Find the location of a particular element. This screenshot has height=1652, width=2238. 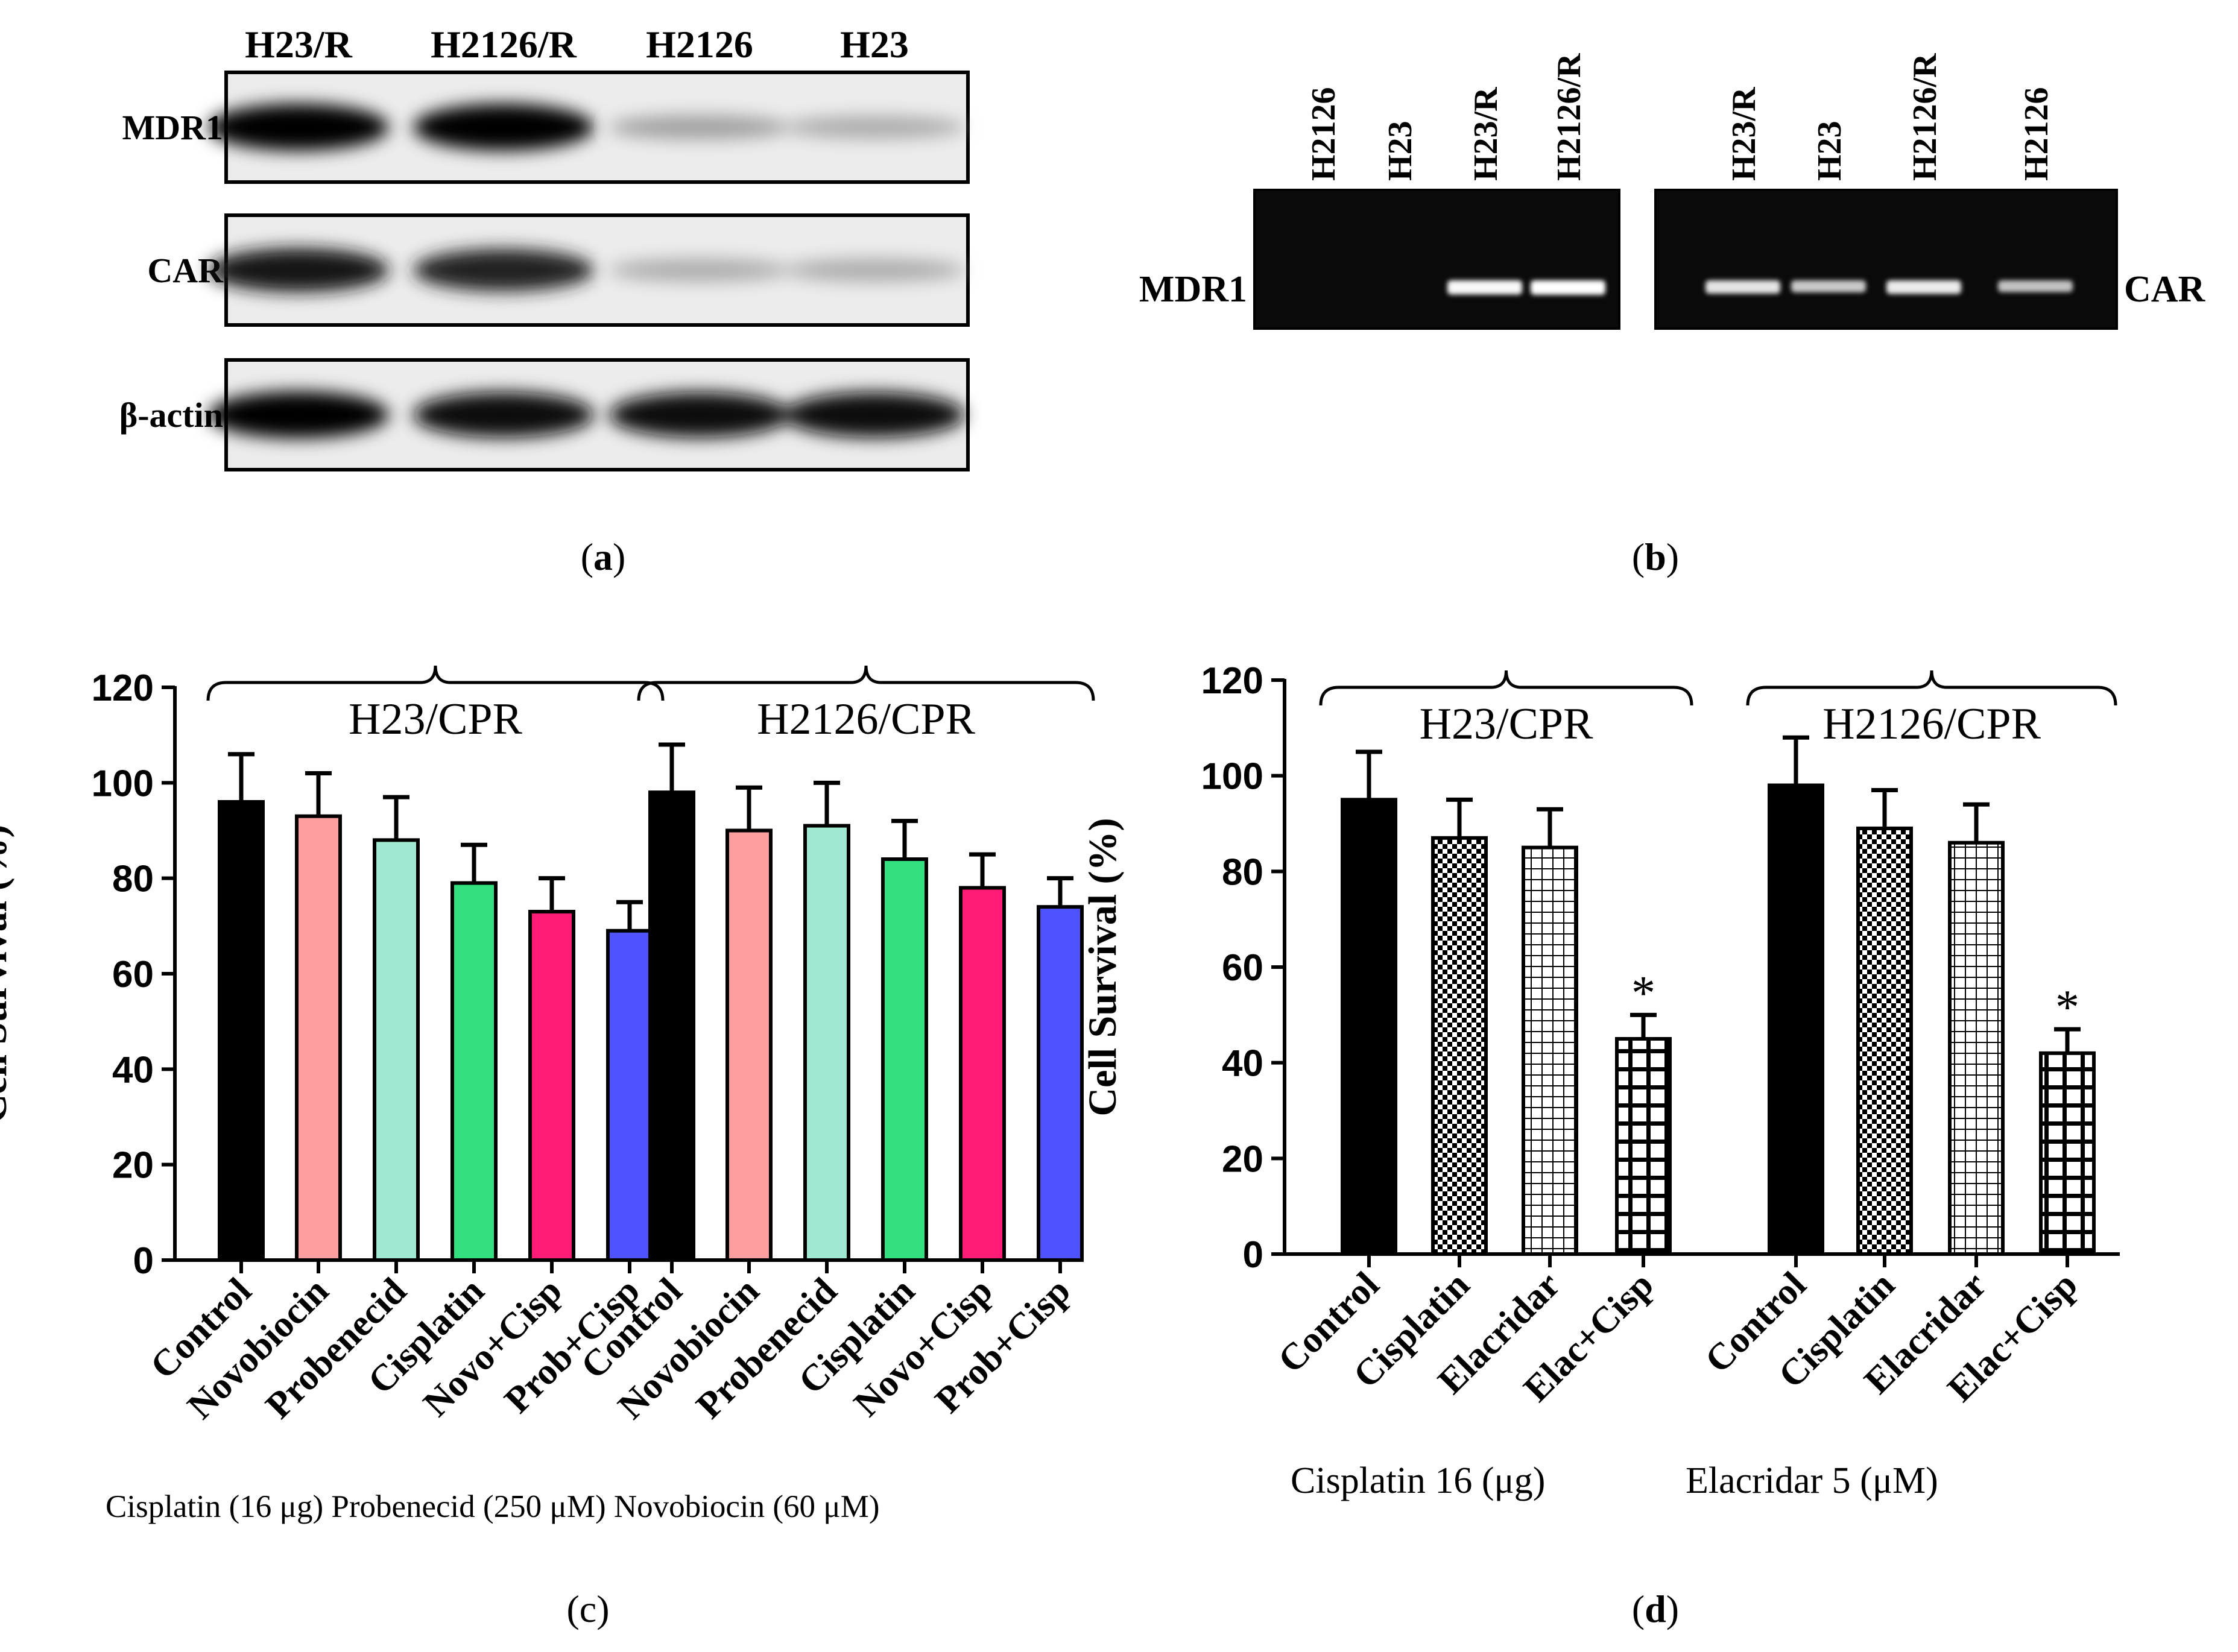

blot-row-label: β-actin is located at coordinates (171, 415).